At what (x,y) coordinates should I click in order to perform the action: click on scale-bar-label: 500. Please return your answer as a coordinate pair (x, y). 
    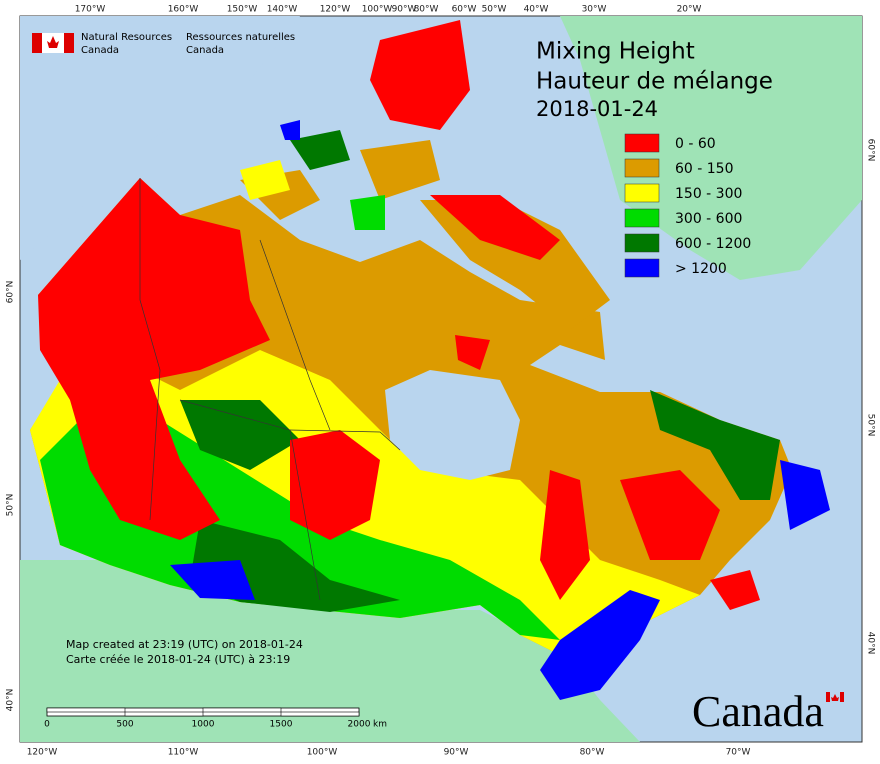
    Looking at the image, I should click on (124, 725).